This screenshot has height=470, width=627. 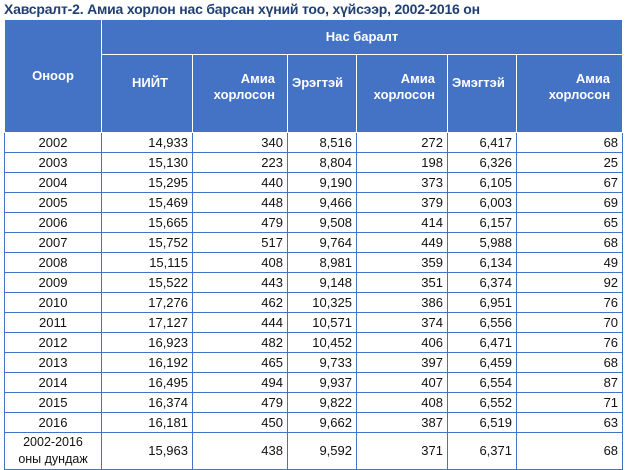 I want to click on female-suicide-header: Амиа хорлосон, so click(x=569, y=93).